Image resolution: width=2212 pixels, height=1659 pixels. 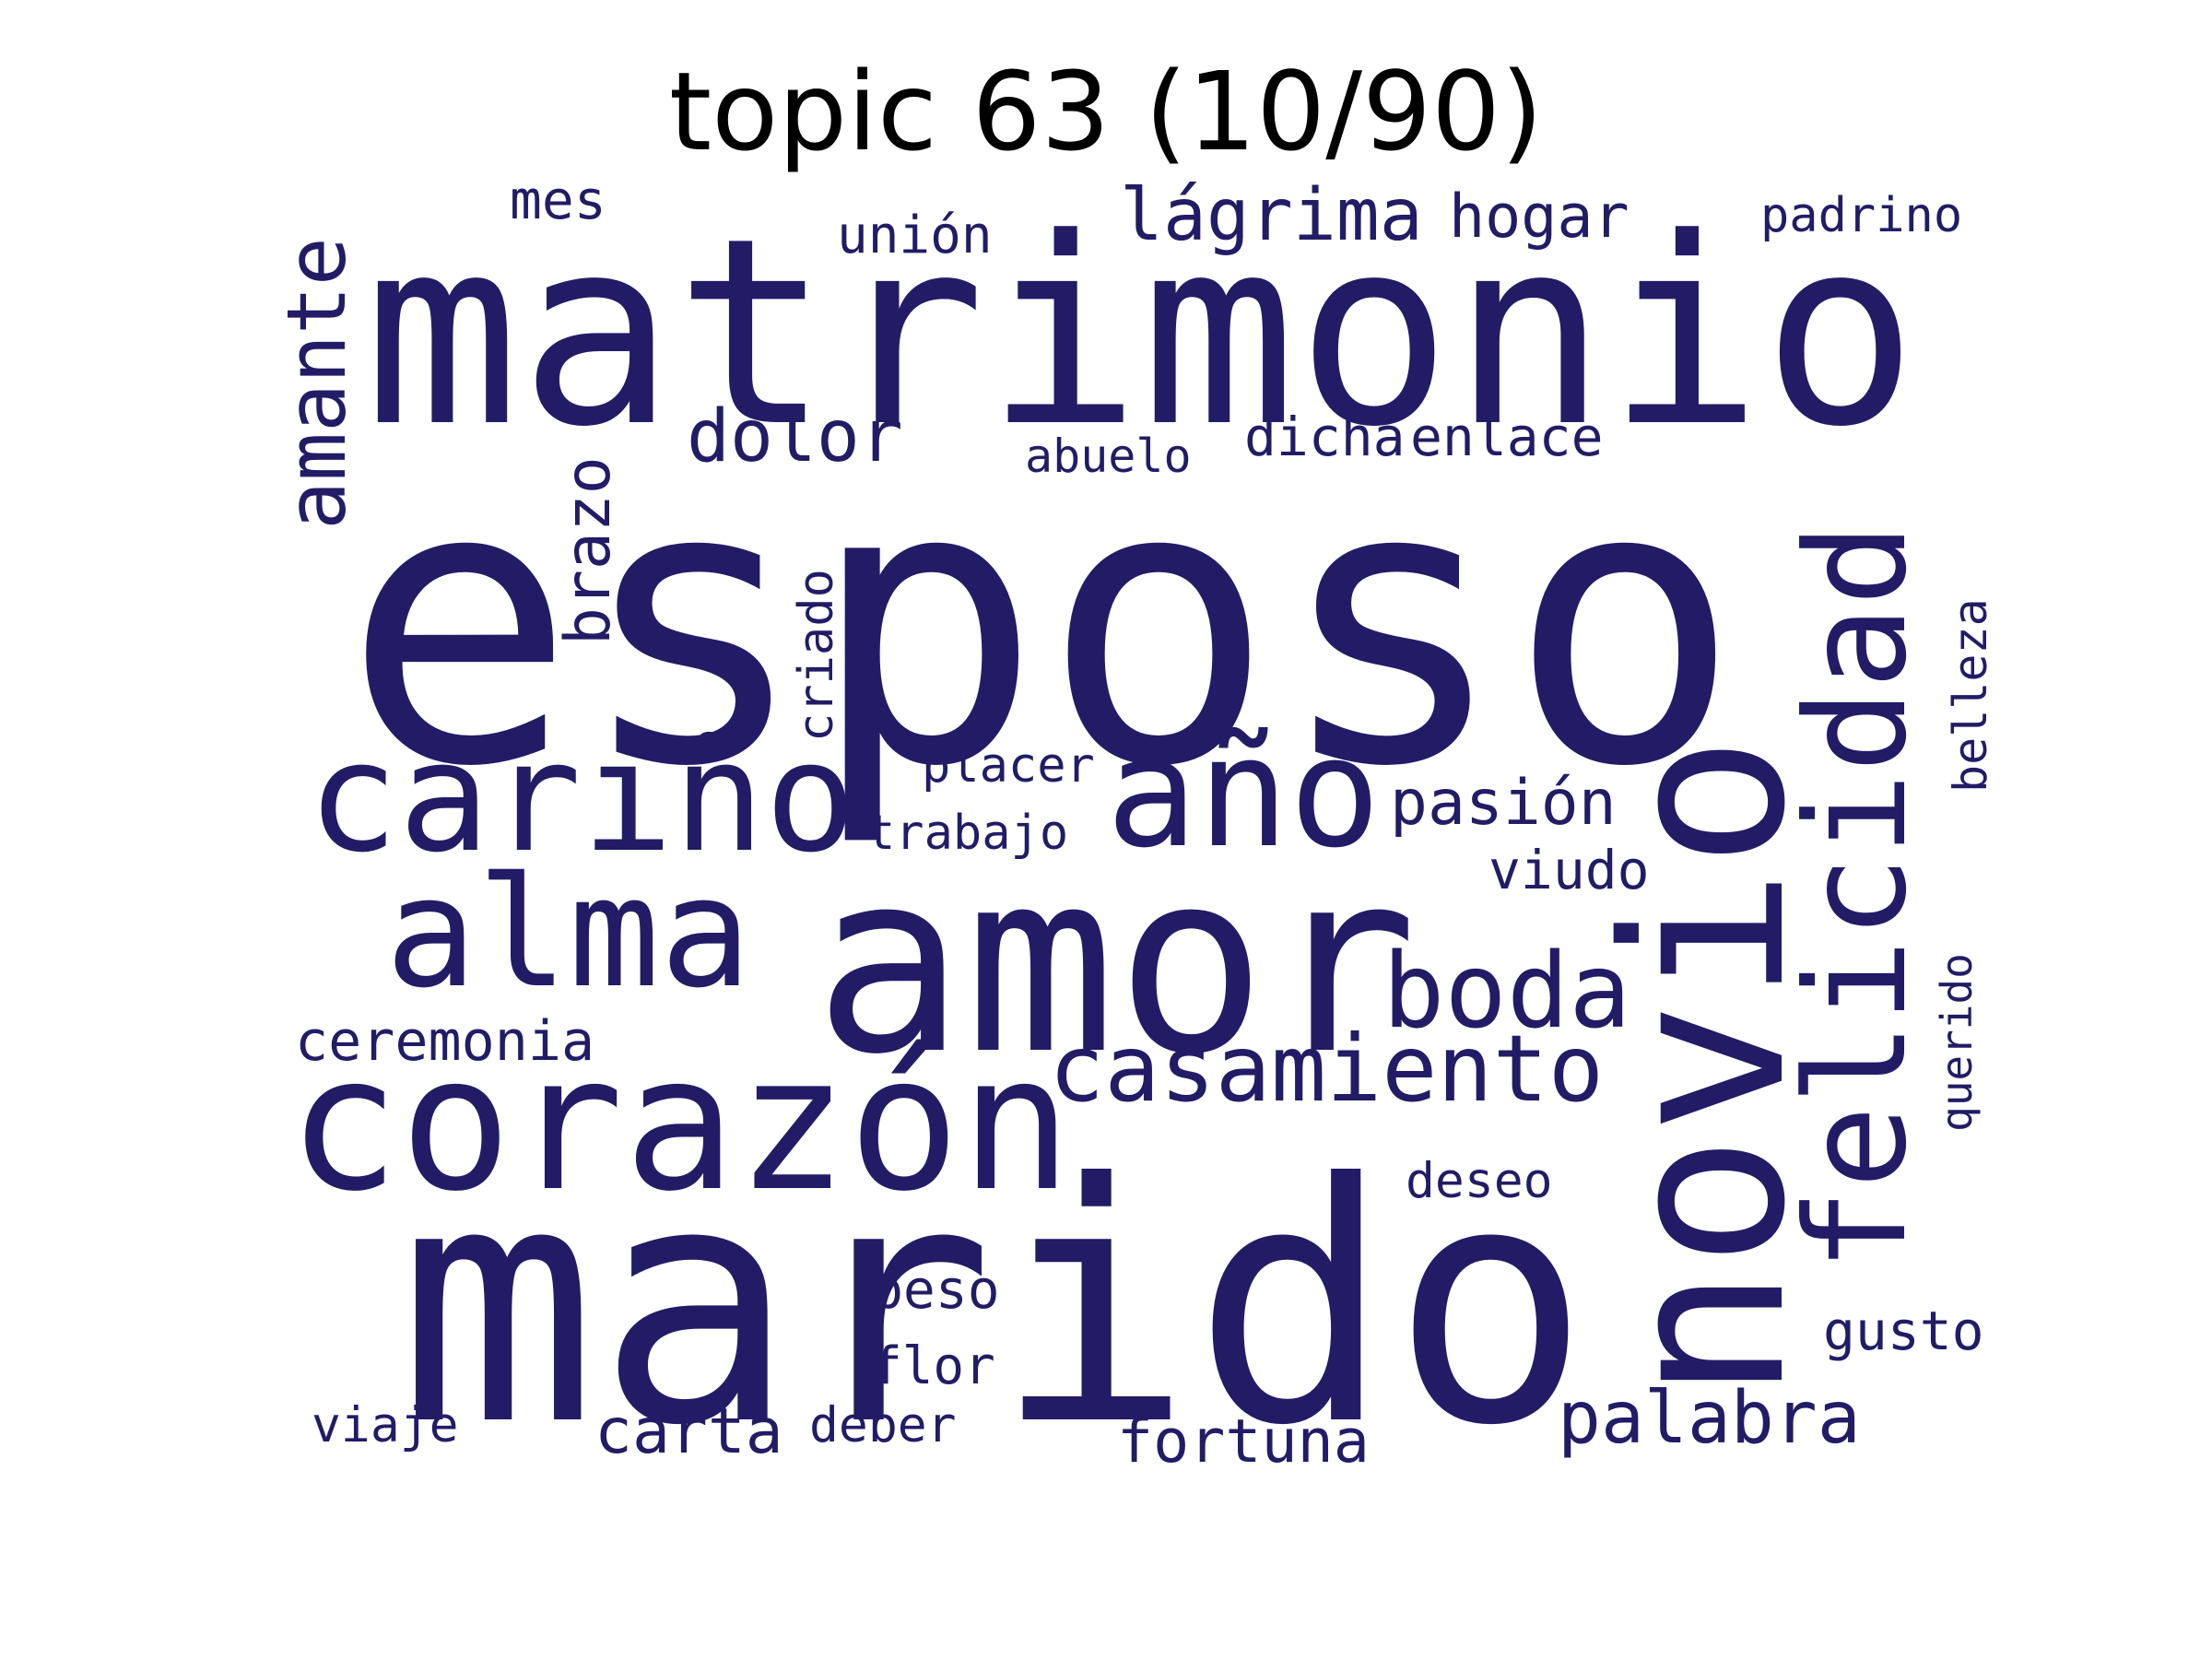 I want to click on word-ceremonia: ceremonia, so click(x=445, y=1041).